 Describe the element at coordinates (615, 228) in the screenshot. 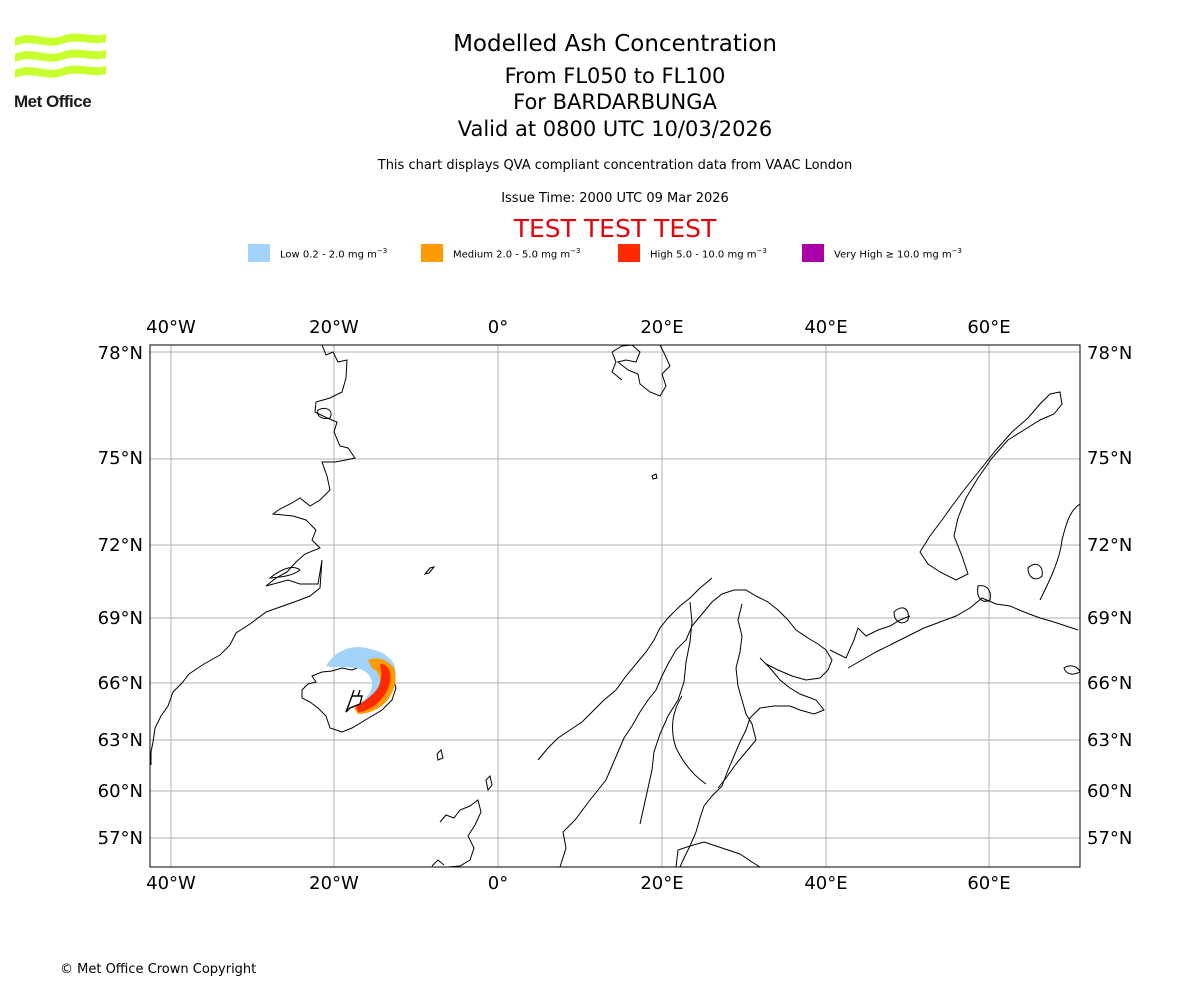

I see `test-banner: TEST TEST TEST` at that location.